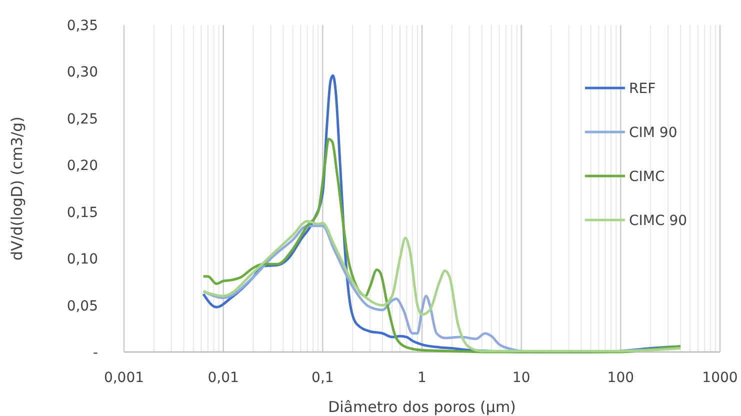 This screenshot has width=741, height=416. I want to click on legend-label: CIM 90, so click(653, 133).